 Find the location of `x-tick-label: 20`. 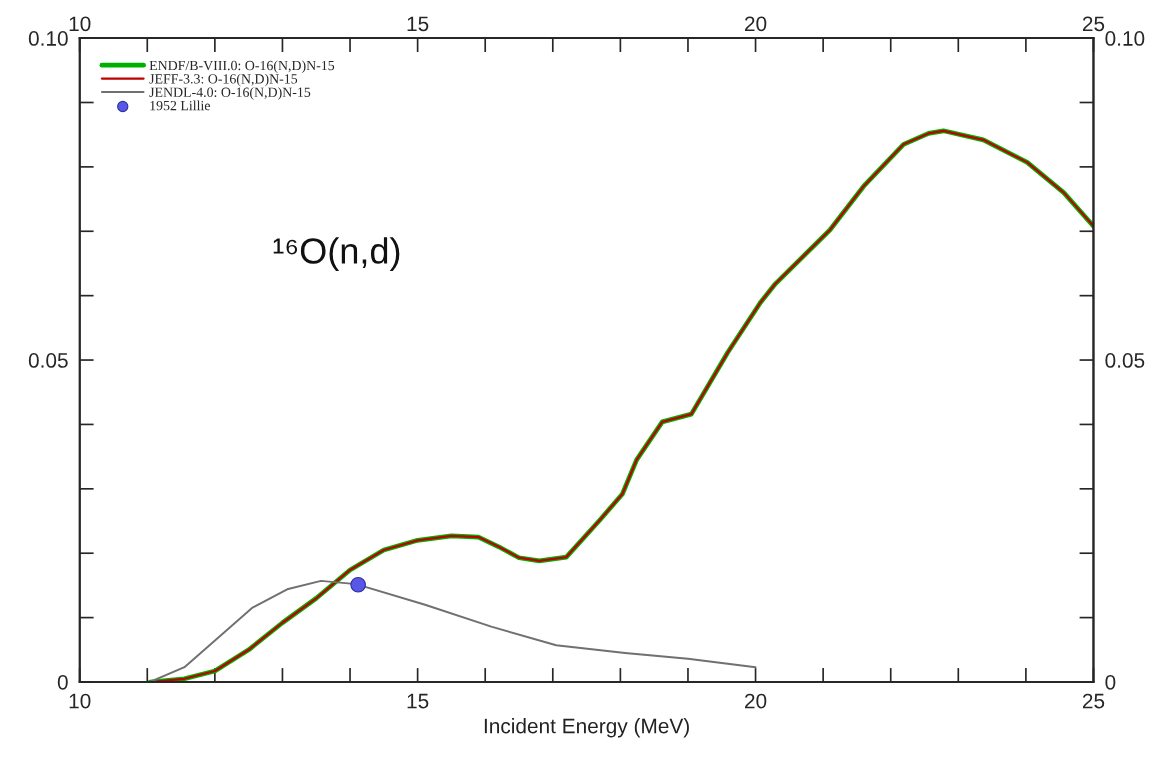

x-tick-label: 20 is located at coordinates (756, 24).